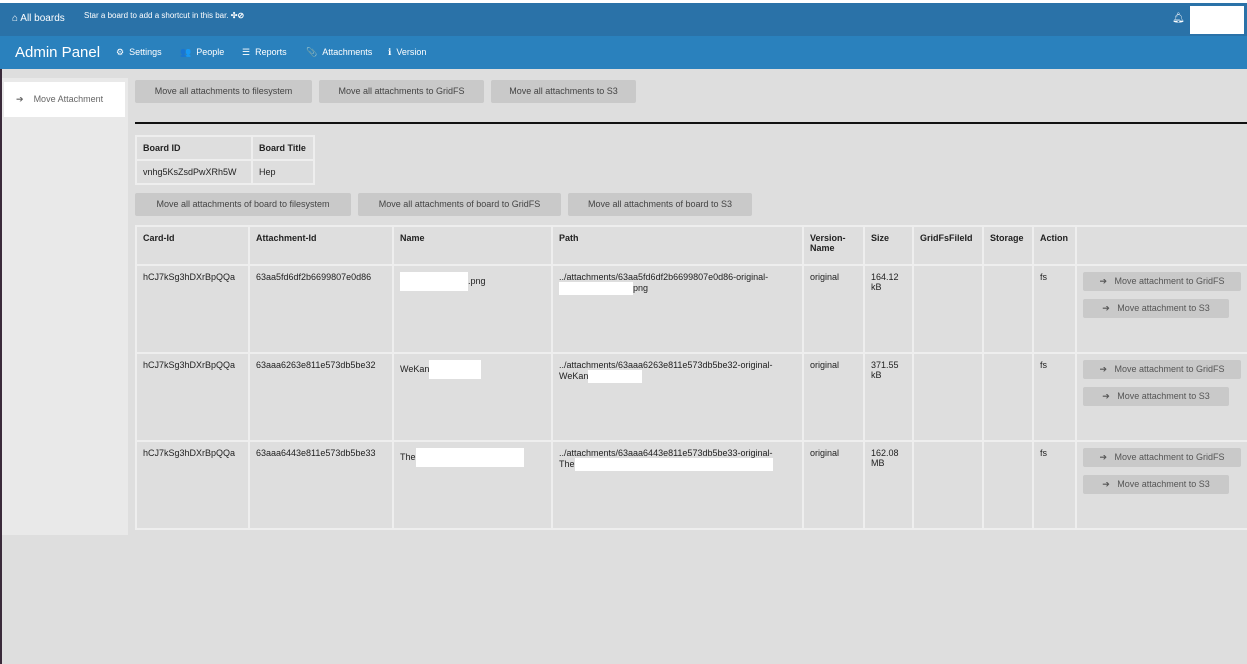 Image resolution: width=1247 pixels, height=664 pixels. I want to click on header-empty, so click(1161, 245).